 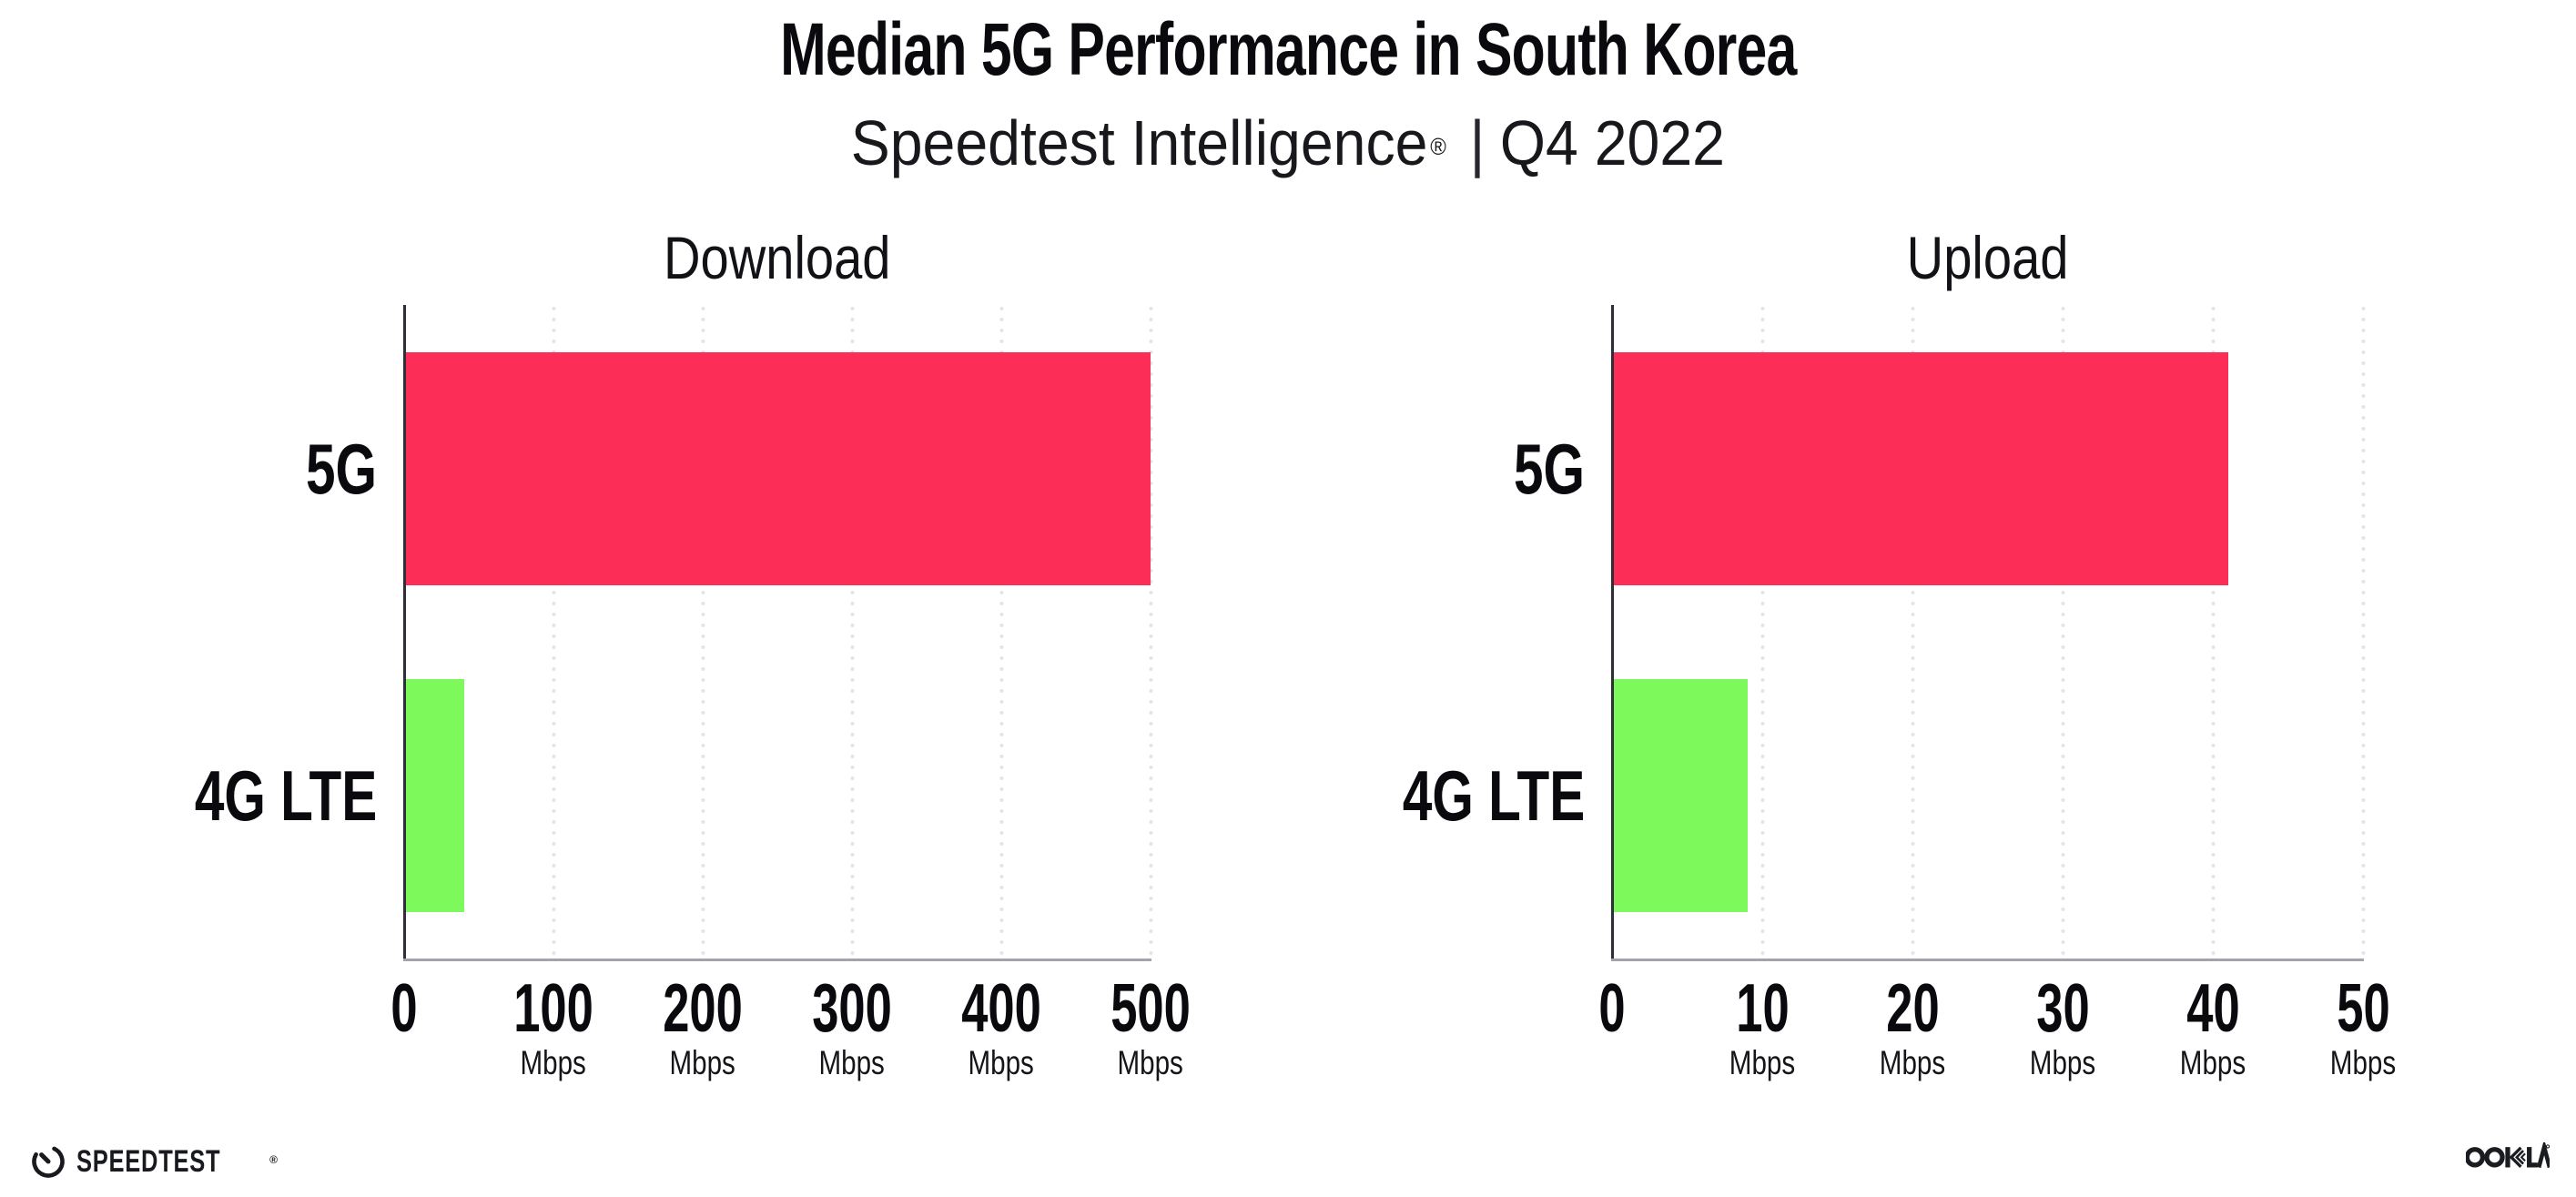 I want to click on page-title: Median 5G Performance in South Korea, so click(x=1288, y=50).